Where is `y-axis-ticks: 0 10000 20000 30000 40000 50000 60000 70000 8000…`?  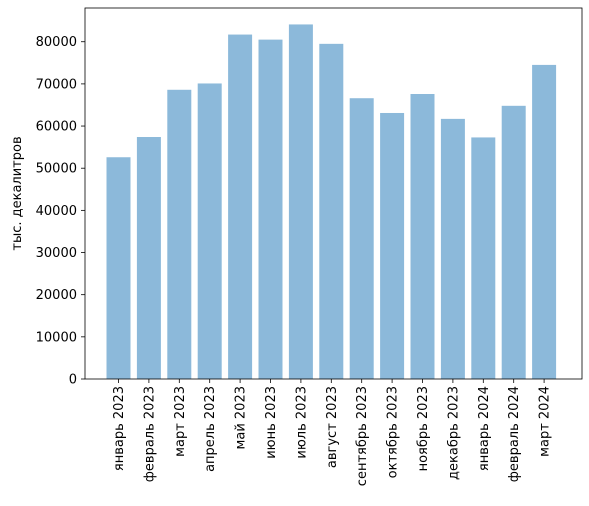
y-axis-ticks: 0 10000 20000 30000 40000 50000 60000 70000 8000… is located at coordinates (60, 211).